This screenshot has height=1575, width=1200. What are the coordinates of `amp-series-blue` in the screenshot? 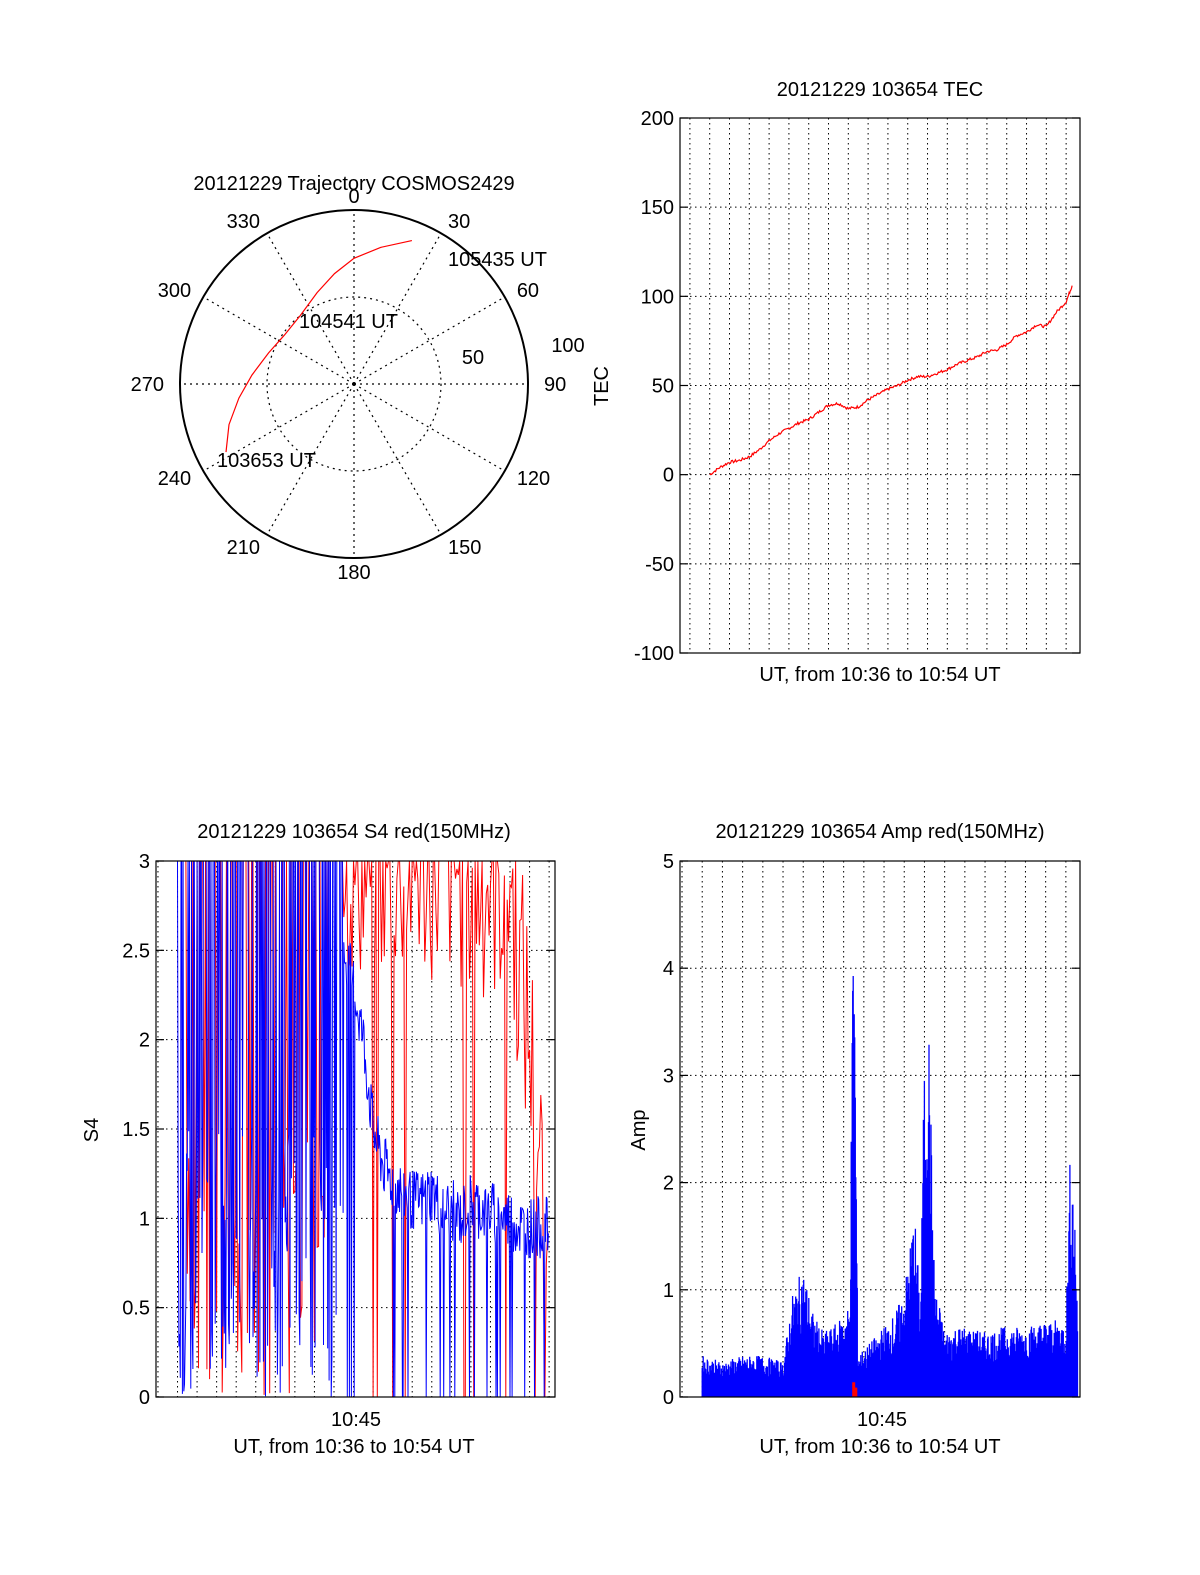 It's located at (890, 1186).